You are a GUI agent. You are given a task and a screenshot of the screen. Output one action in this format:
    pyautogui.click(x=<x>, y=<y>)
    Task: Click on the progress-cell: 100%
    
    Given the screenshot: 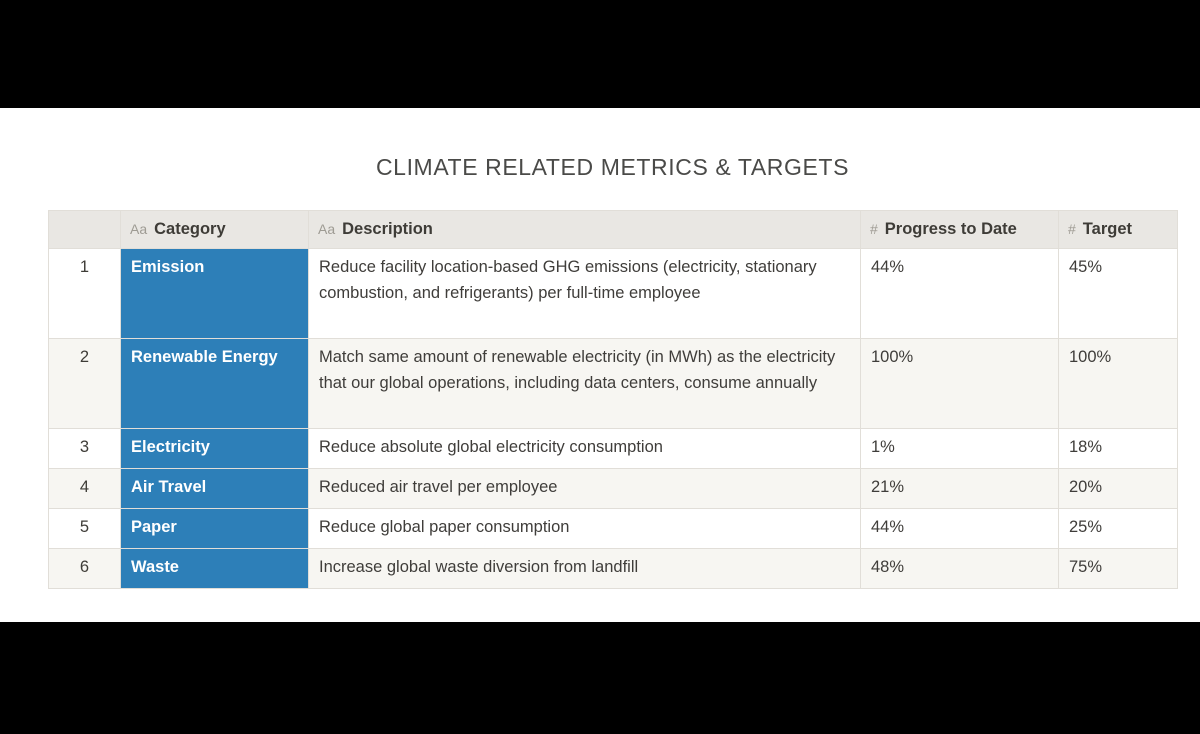 What is the action you would take?
    pyautogui.click(x=959, y=383)
    